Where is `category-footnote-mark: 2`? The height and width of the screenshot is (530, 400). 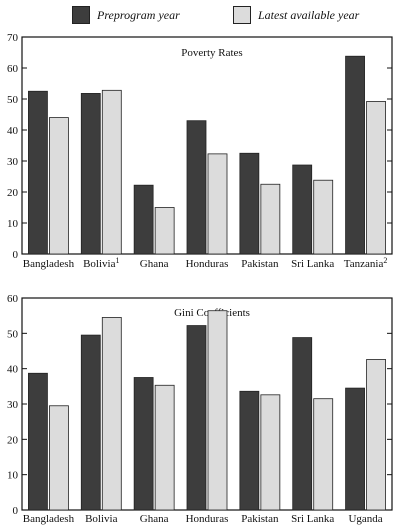 category-footnote-mark: 2 is located at coordinates (385, 260).